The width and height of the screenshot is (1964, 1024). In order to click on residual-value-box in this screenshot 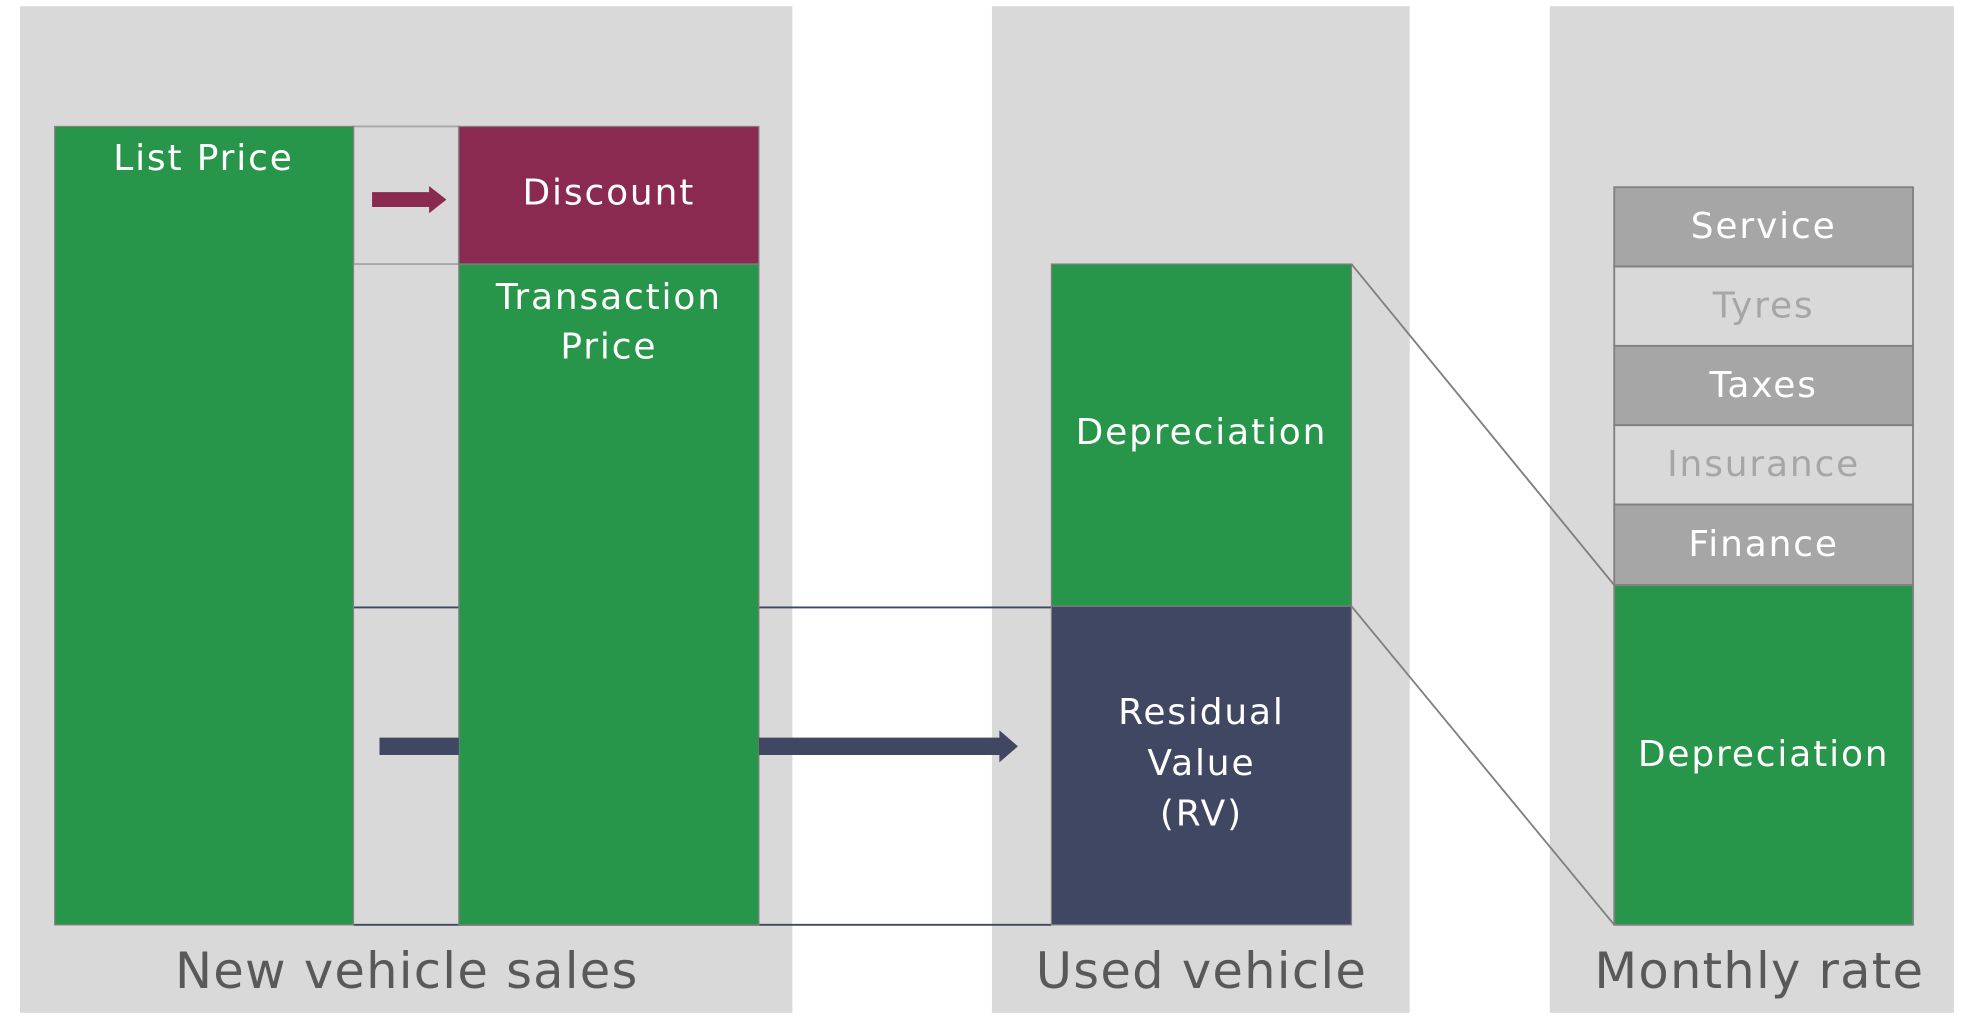, I will do `click(1201, 765)`.